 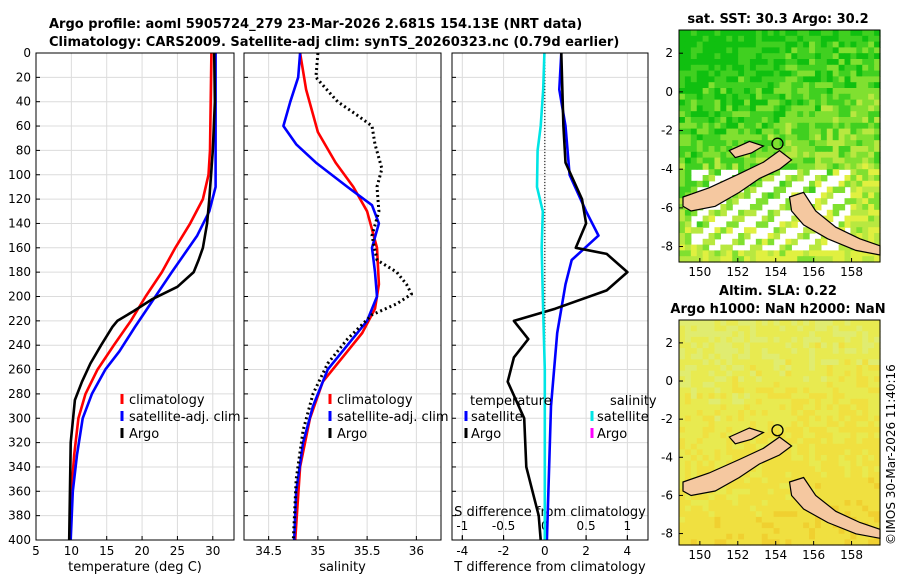 I want to click on x2-tick-label: -1, so click(x=462, y=526).